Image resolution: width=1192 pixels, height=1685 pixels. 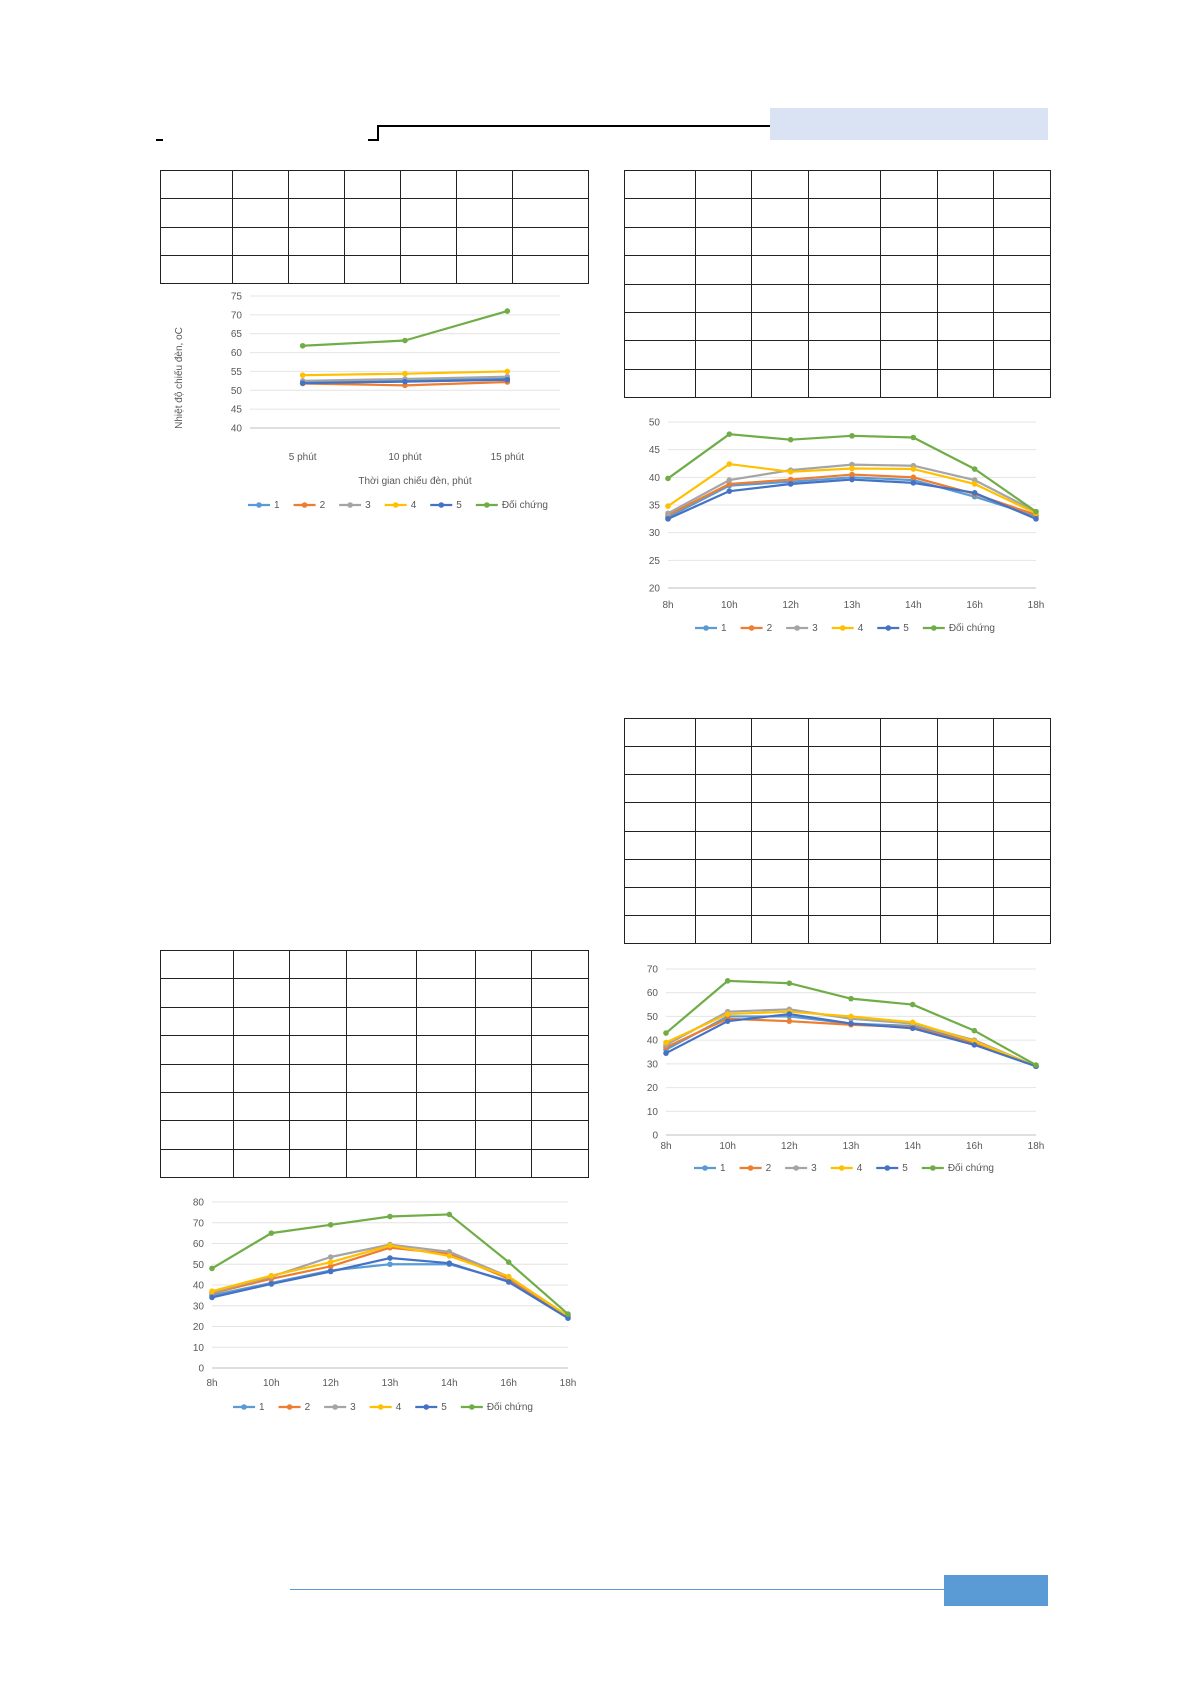 What do you see at coordinates (199, 1306) in the screenshot?
I see `y-tick-label: 30` at bounding box center [199, 1306].